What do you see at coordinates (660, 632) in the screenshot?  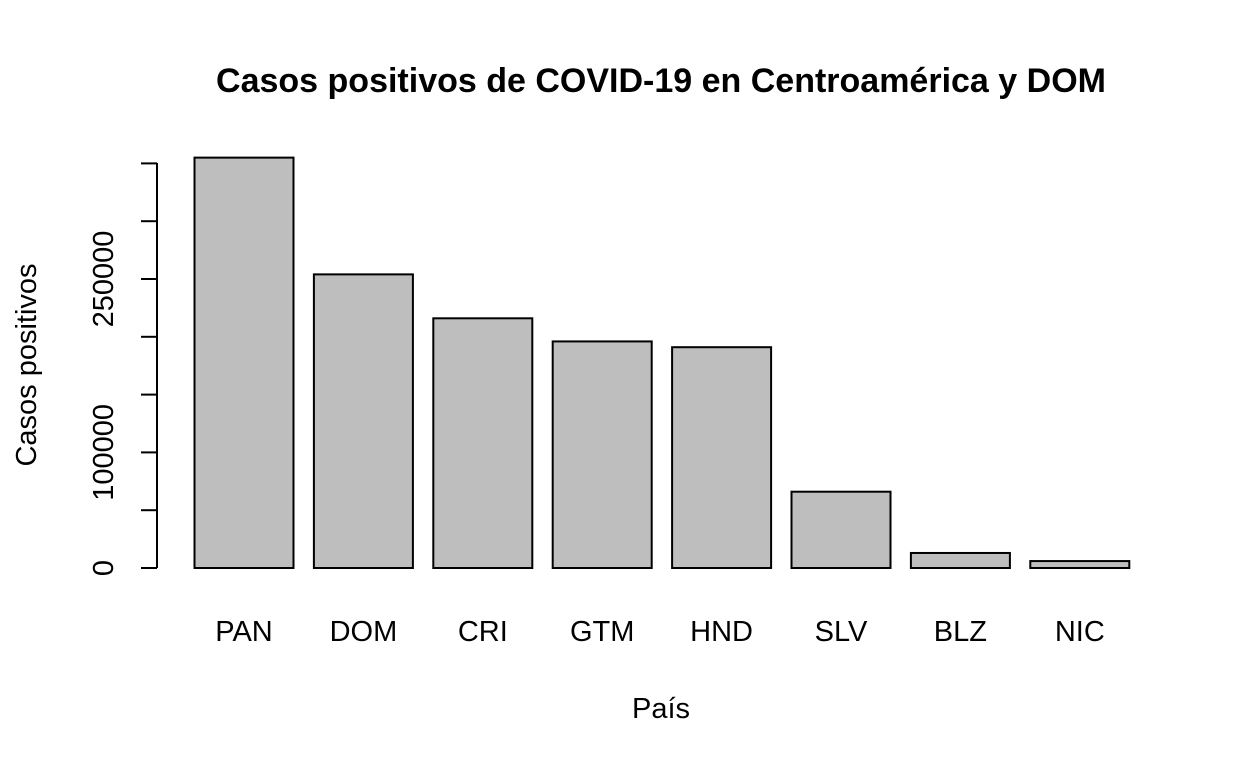 I see `x-tick-labels: PAN DOM CRI GTM HND SLV BLZ NIC` at bounding box center [660, 632].